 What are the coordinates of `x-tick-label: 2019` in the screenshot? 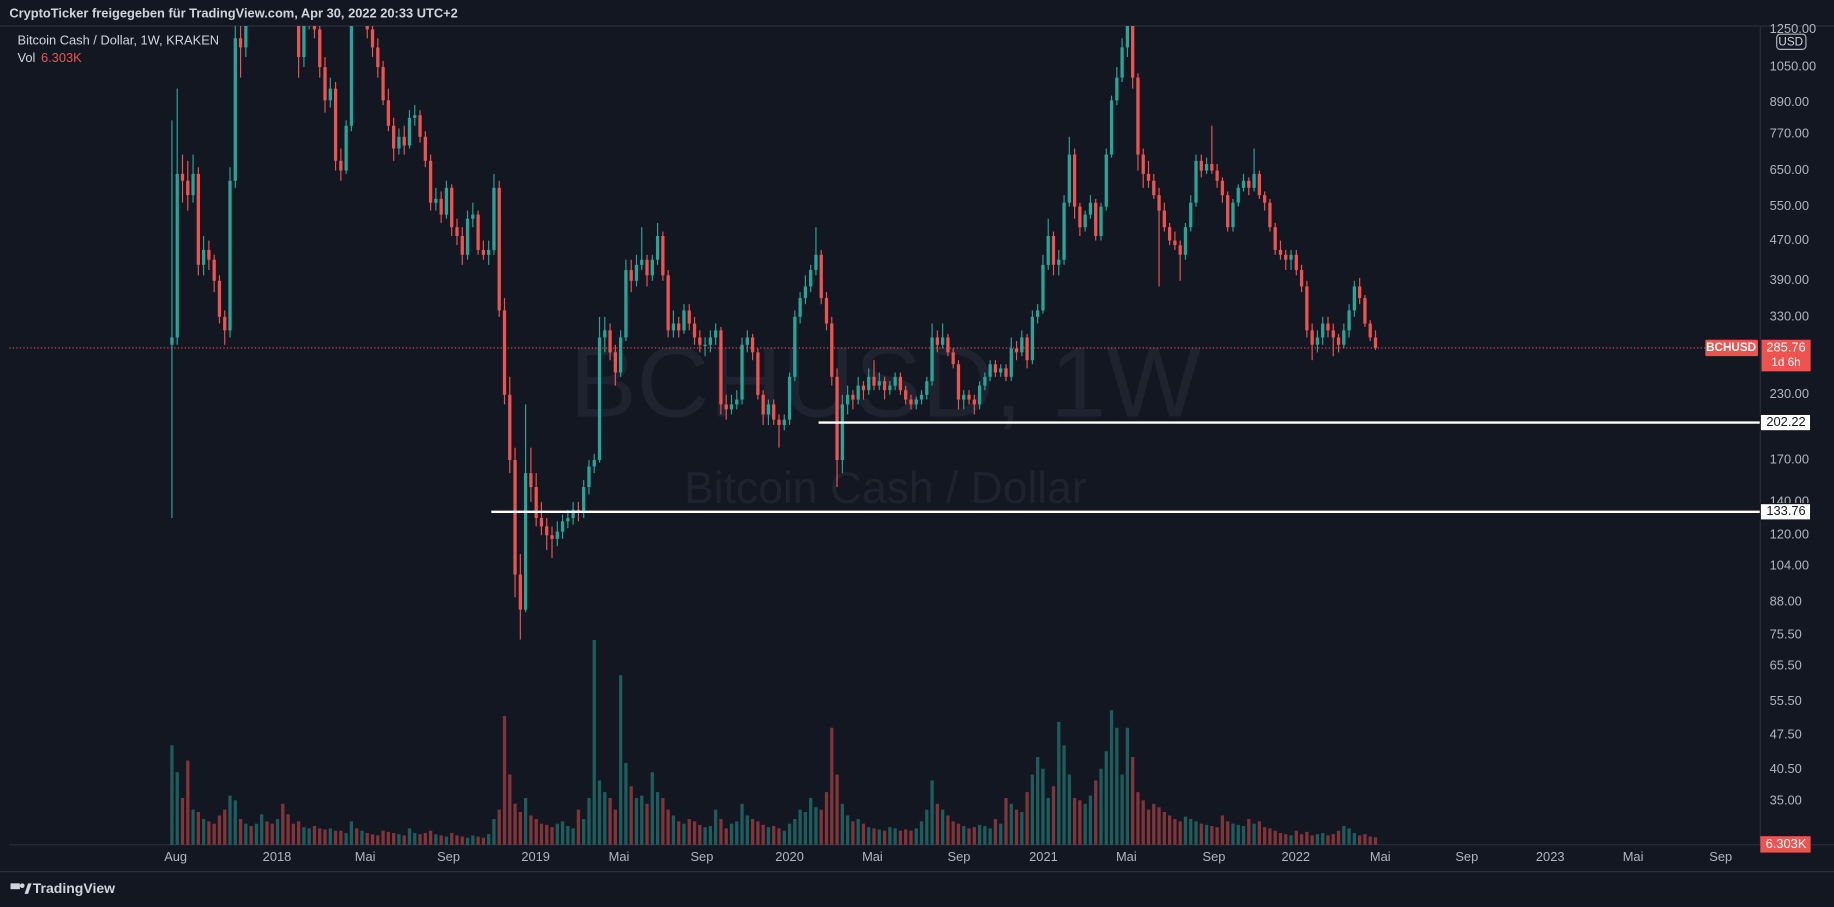 It's located at (535, 856).